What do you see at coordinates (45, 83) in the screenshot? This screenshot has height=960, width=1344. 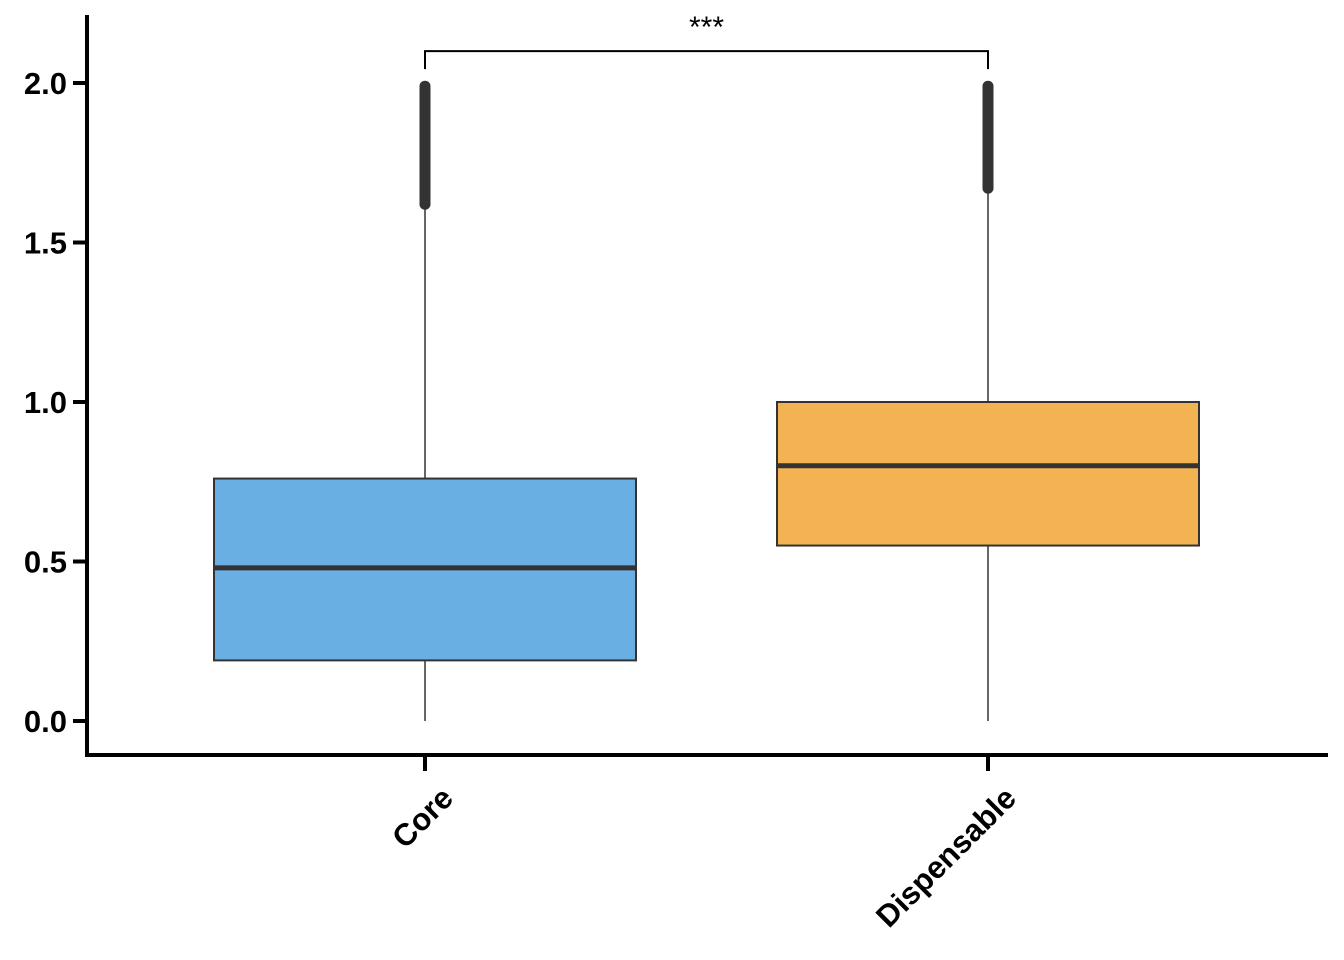 I see `y-tick-label: 2.0` at bounding box center [45, 83].